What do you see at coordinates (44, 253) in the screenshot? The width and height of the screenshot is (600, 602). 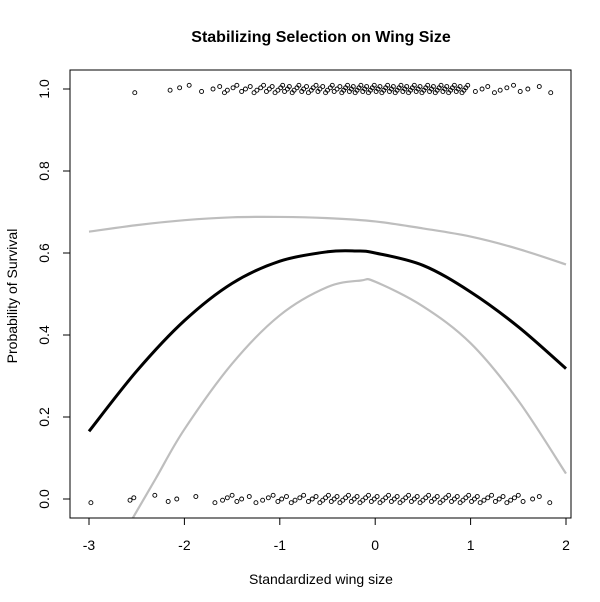 I see `y-tick-label: 0.6` at bounding box center [44, 253].